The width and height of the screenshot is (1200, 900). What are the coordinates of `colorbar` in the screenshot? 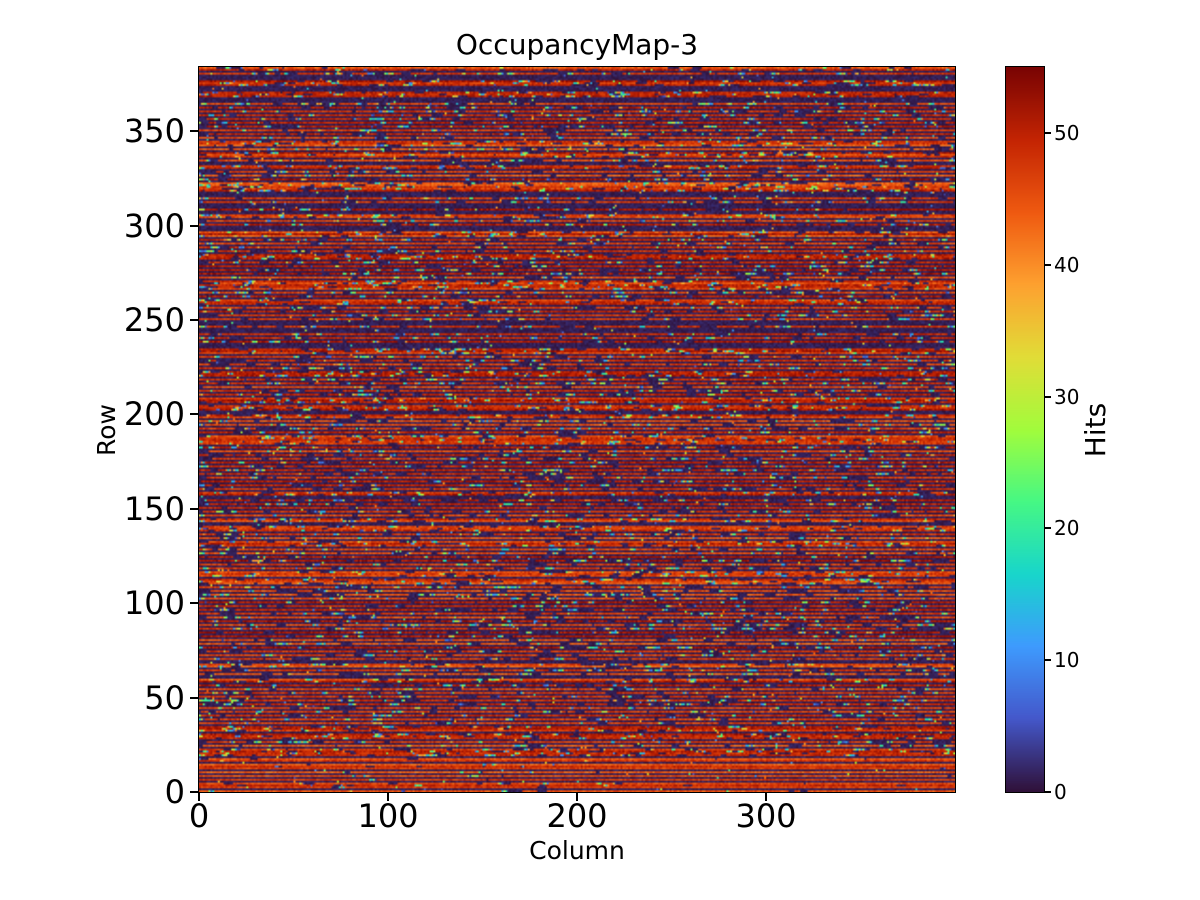 It's located at (1025, 429).